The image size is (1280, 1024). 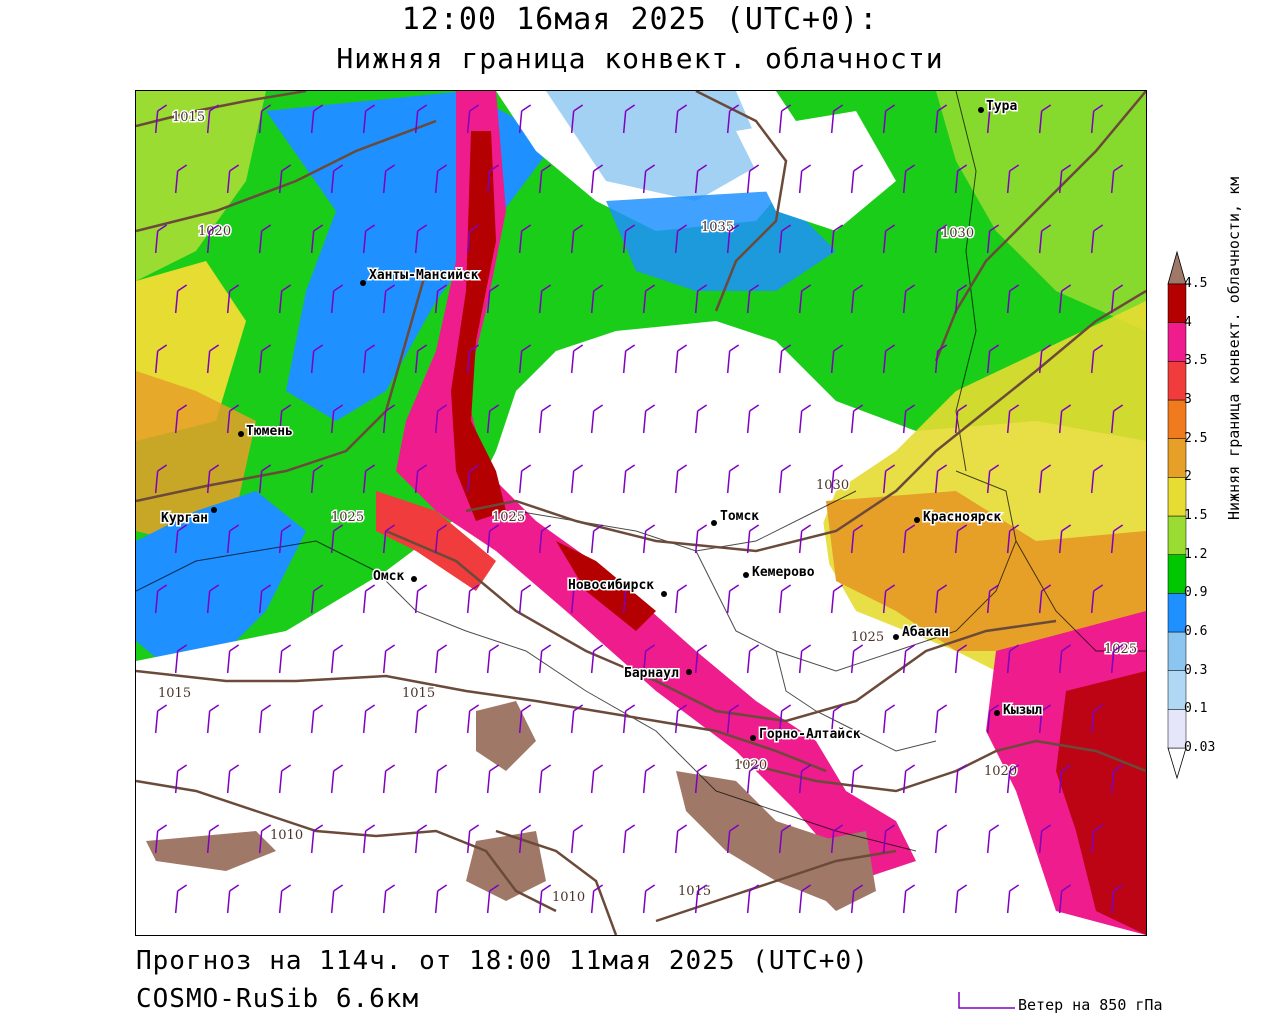 What do you see at coordinates (1196, 515) in the screenshot?
I see `legend-tick-label: 1.5` at bounding box center [1196, 515].